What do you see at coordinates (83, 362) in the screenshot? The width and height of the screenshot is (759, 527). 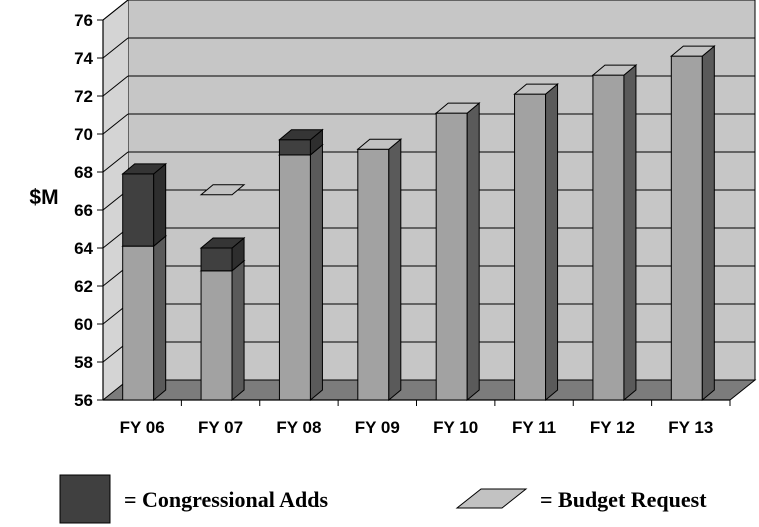 I see `y-tick-label: 58` at bounding box center [83, 362].